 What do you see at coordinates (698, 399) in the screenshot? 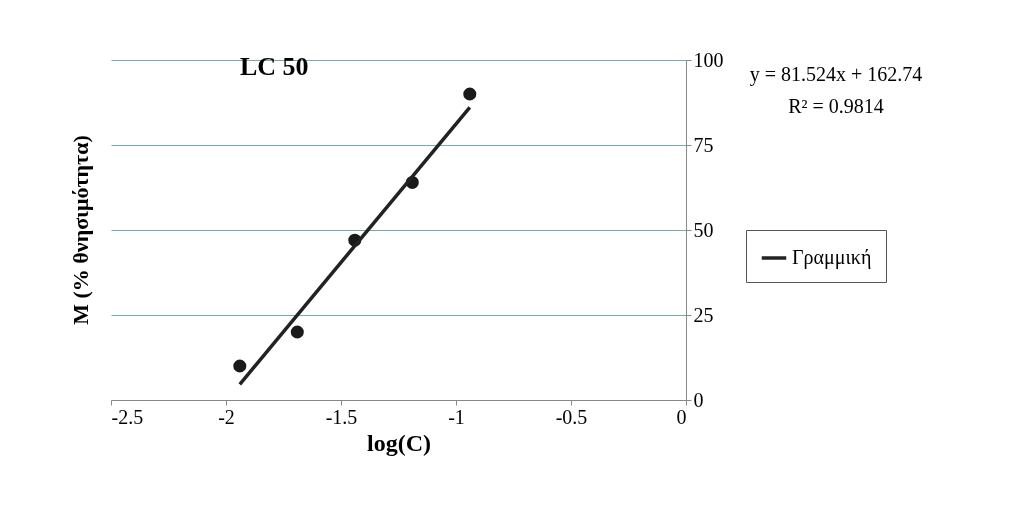
I see `y-tick-label: 0` at bounding box center [698, 399].